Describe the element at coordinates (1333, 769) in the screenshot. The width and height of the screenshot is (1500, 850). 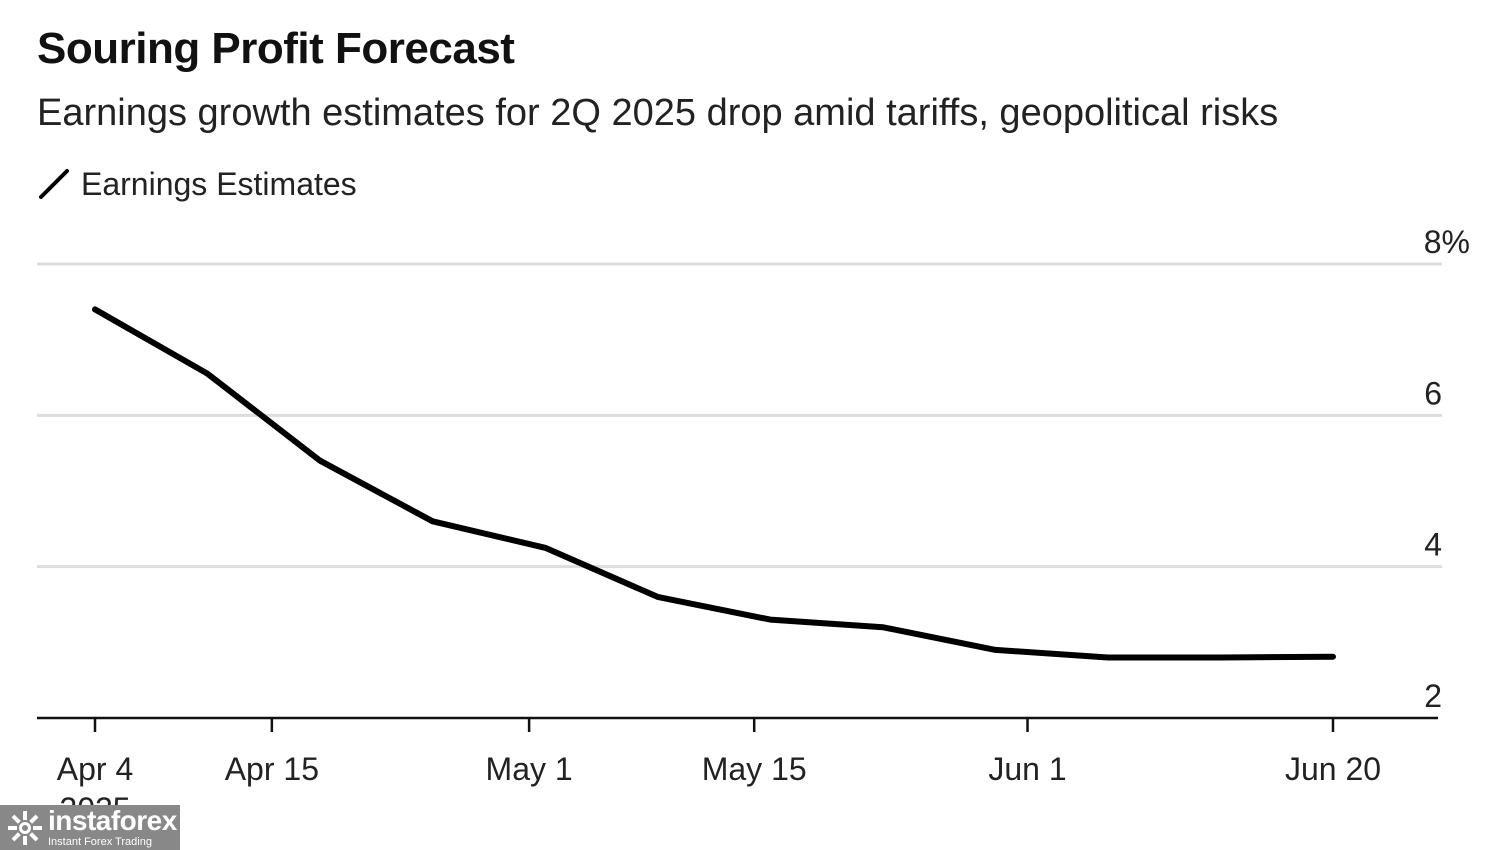
I see `x-tick-label: Jun 20` at that location.